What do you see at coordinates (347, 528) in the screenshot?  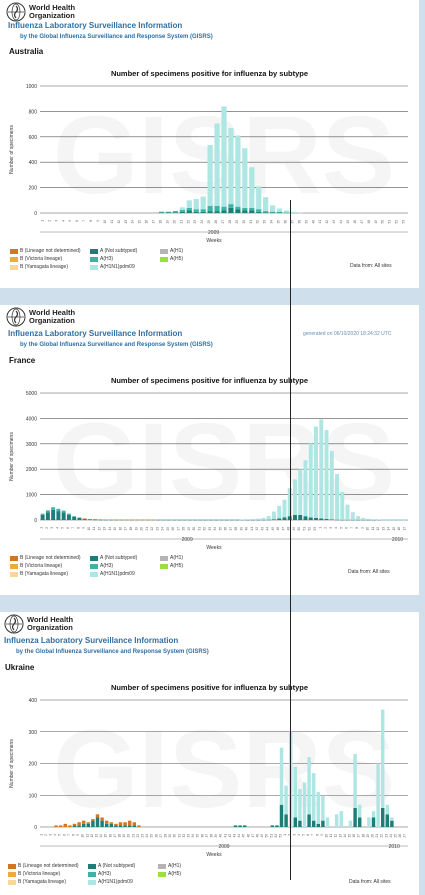 I see `x-tick-label: 6` at bounding box center [347, 528].